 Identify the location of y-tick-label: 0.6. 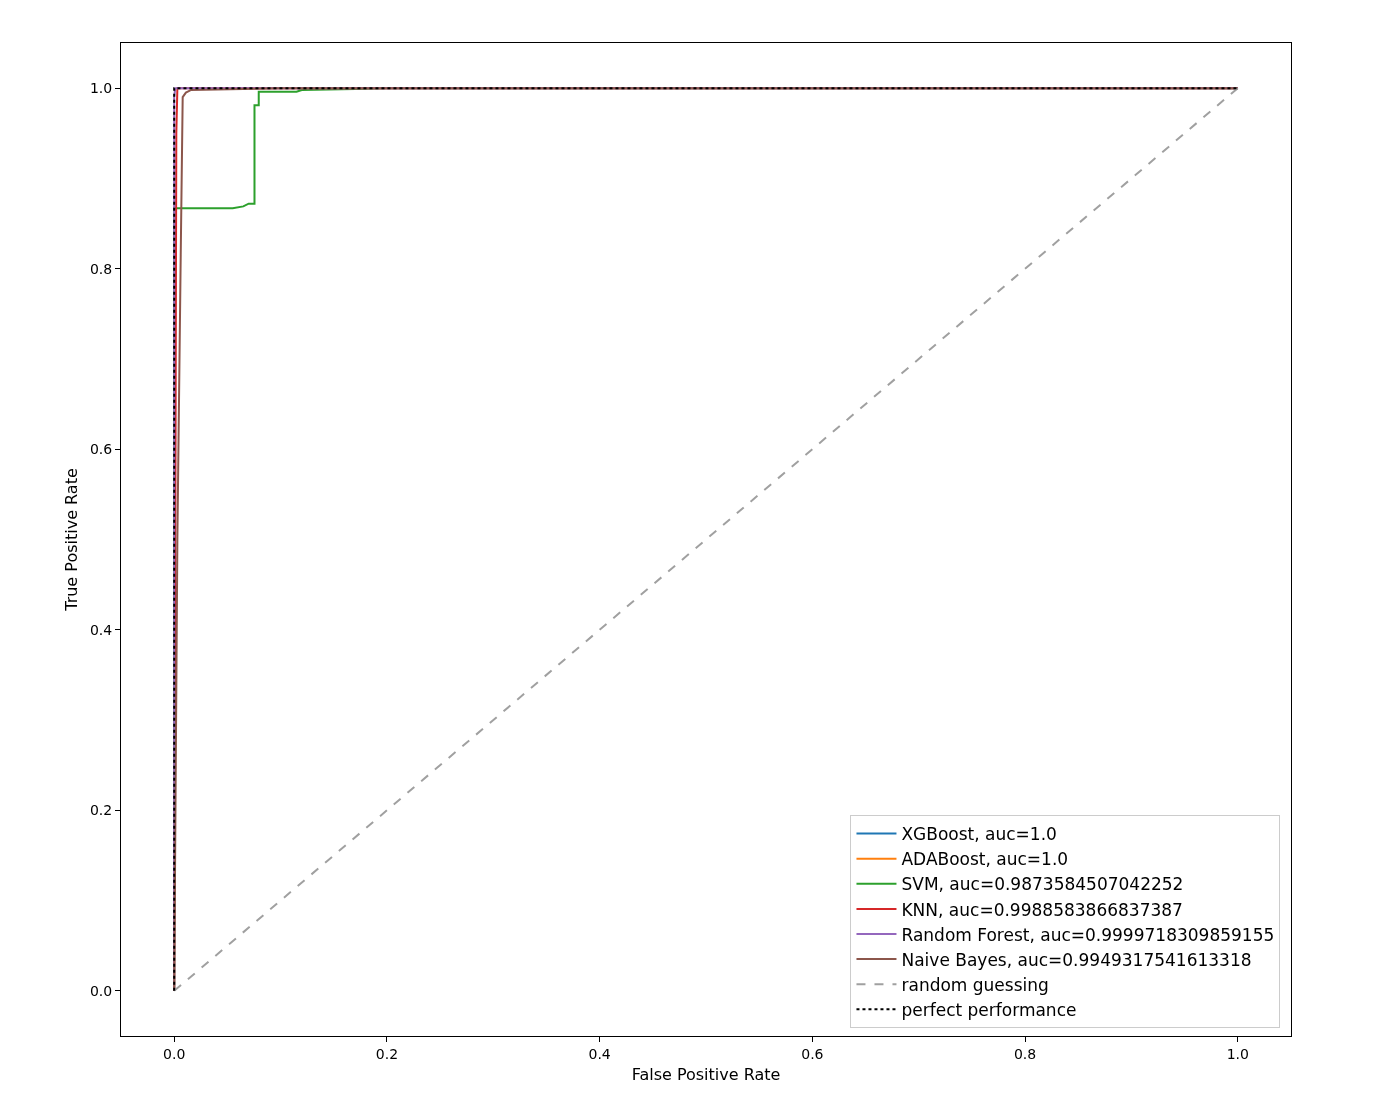
(101, 449).